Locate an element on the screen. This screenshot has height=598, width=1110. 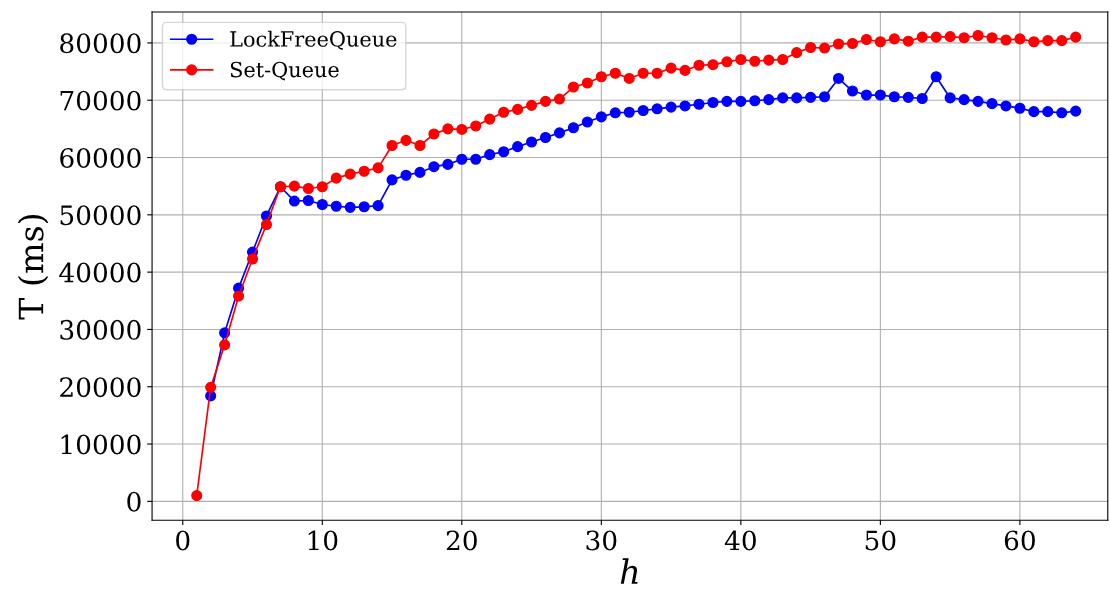
x-tick-label: 20 is located at coordinates (461, 540).